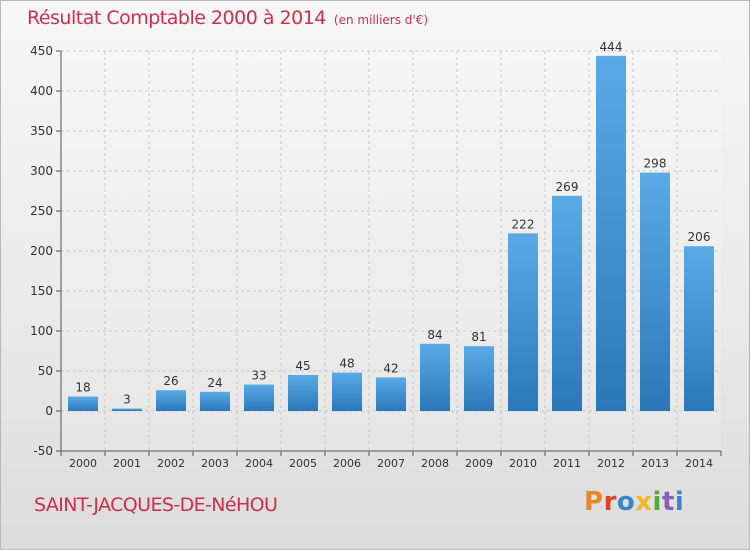 Image resolution: width=750 pixels, height=550 pixels. What do you see at coordinates (171, 463) in the screenshot?
I see `x-tick-label: 2002` at bounding box center [171, 463].